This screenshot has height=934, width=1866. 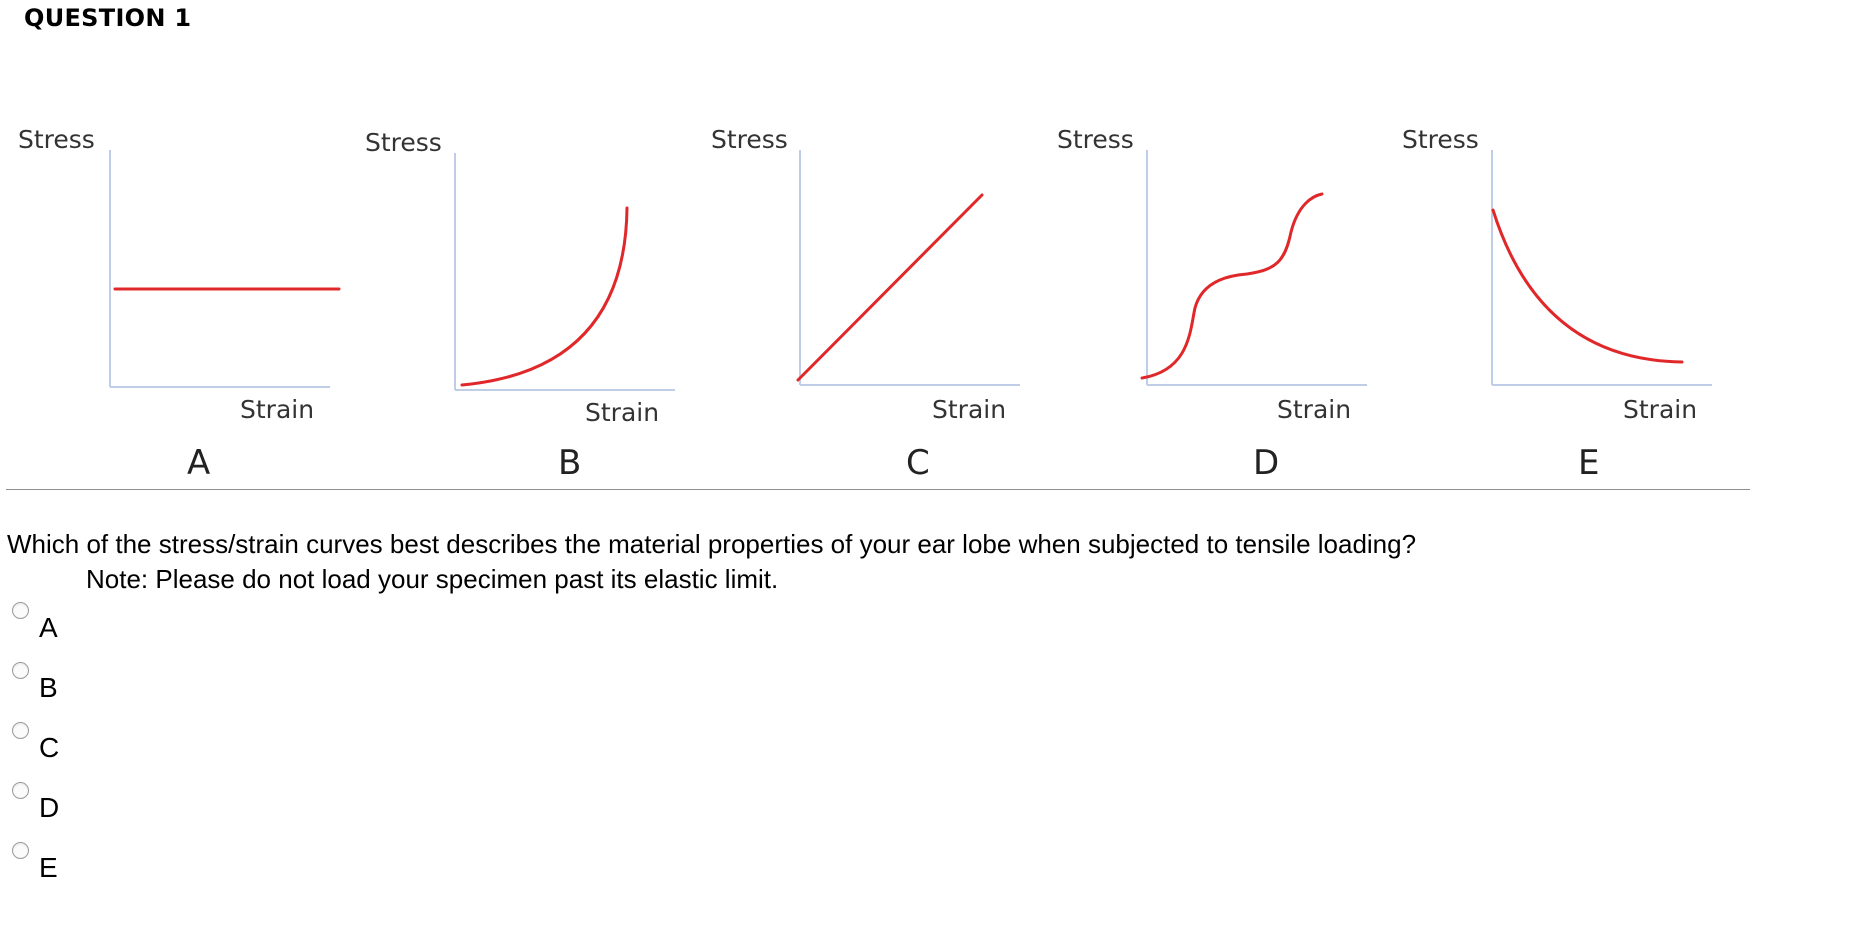 I want to click on panel-e-x-label: Strain, so click(x=1660, y=409).